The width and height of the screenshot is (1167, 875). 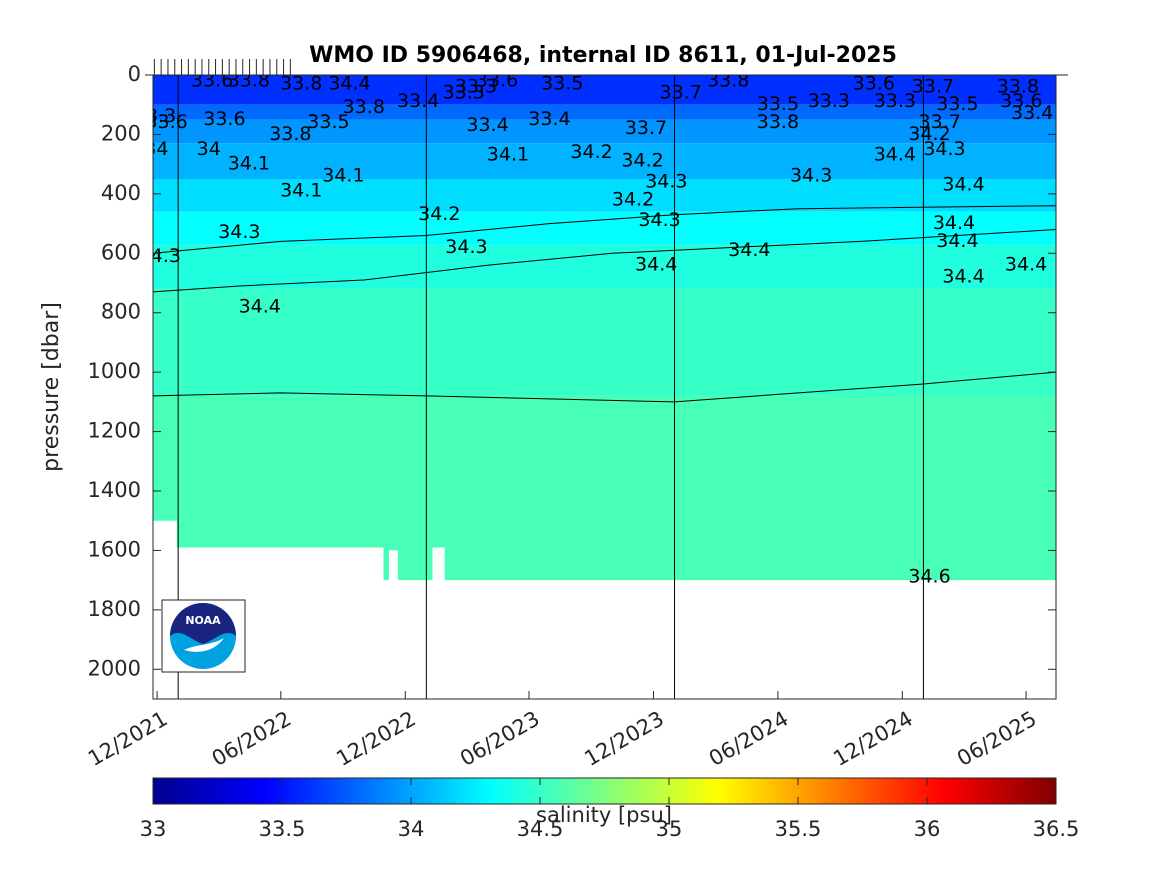 What do you see at coordinates (624, 739) in the screenshot?
I see `x-tick-label: 12/2023` at bounding box center [624, 739].